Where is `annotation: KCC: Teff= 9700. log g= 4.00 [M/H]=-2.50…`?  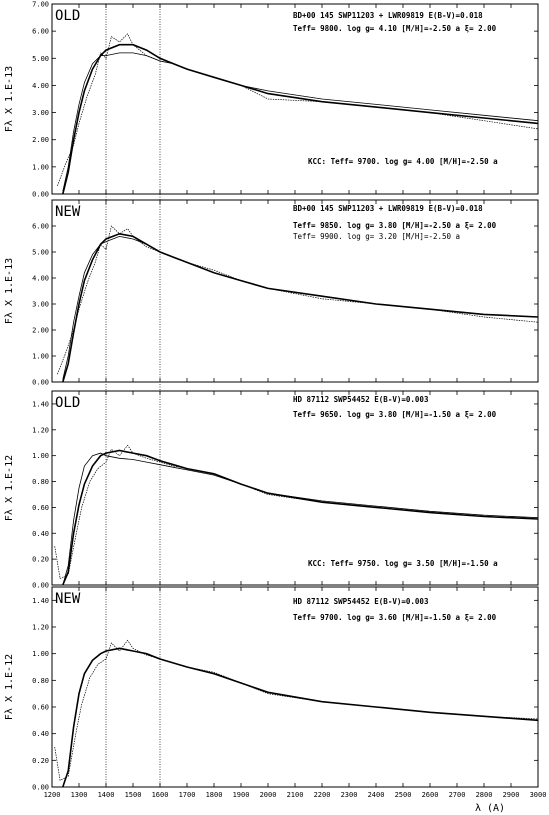
annotation: KCC: Teff= 9700. log g= 4.00 [M/H]=-2.50… is located at coordinates (403, 161).